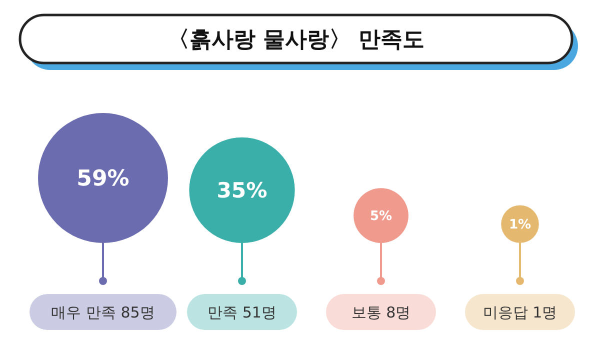 The height and width of the screenshot is (350, 600). Describe the element at coordinates (242, 312) in the screenshot. I see `category-label: 만족 51명` at that location.